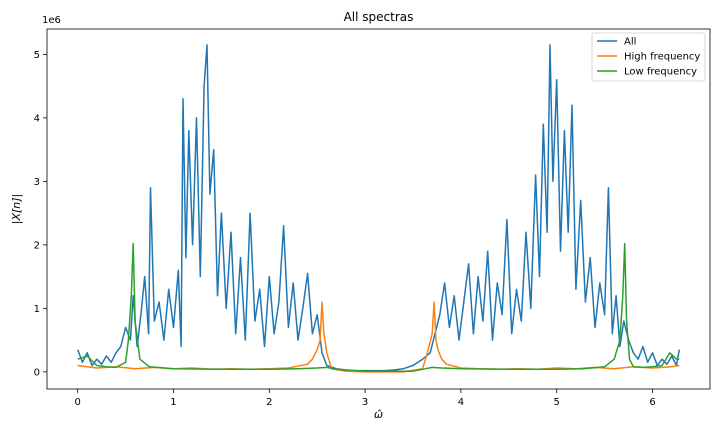  I want to click on x-tick-label: 5, so click(557, 402).